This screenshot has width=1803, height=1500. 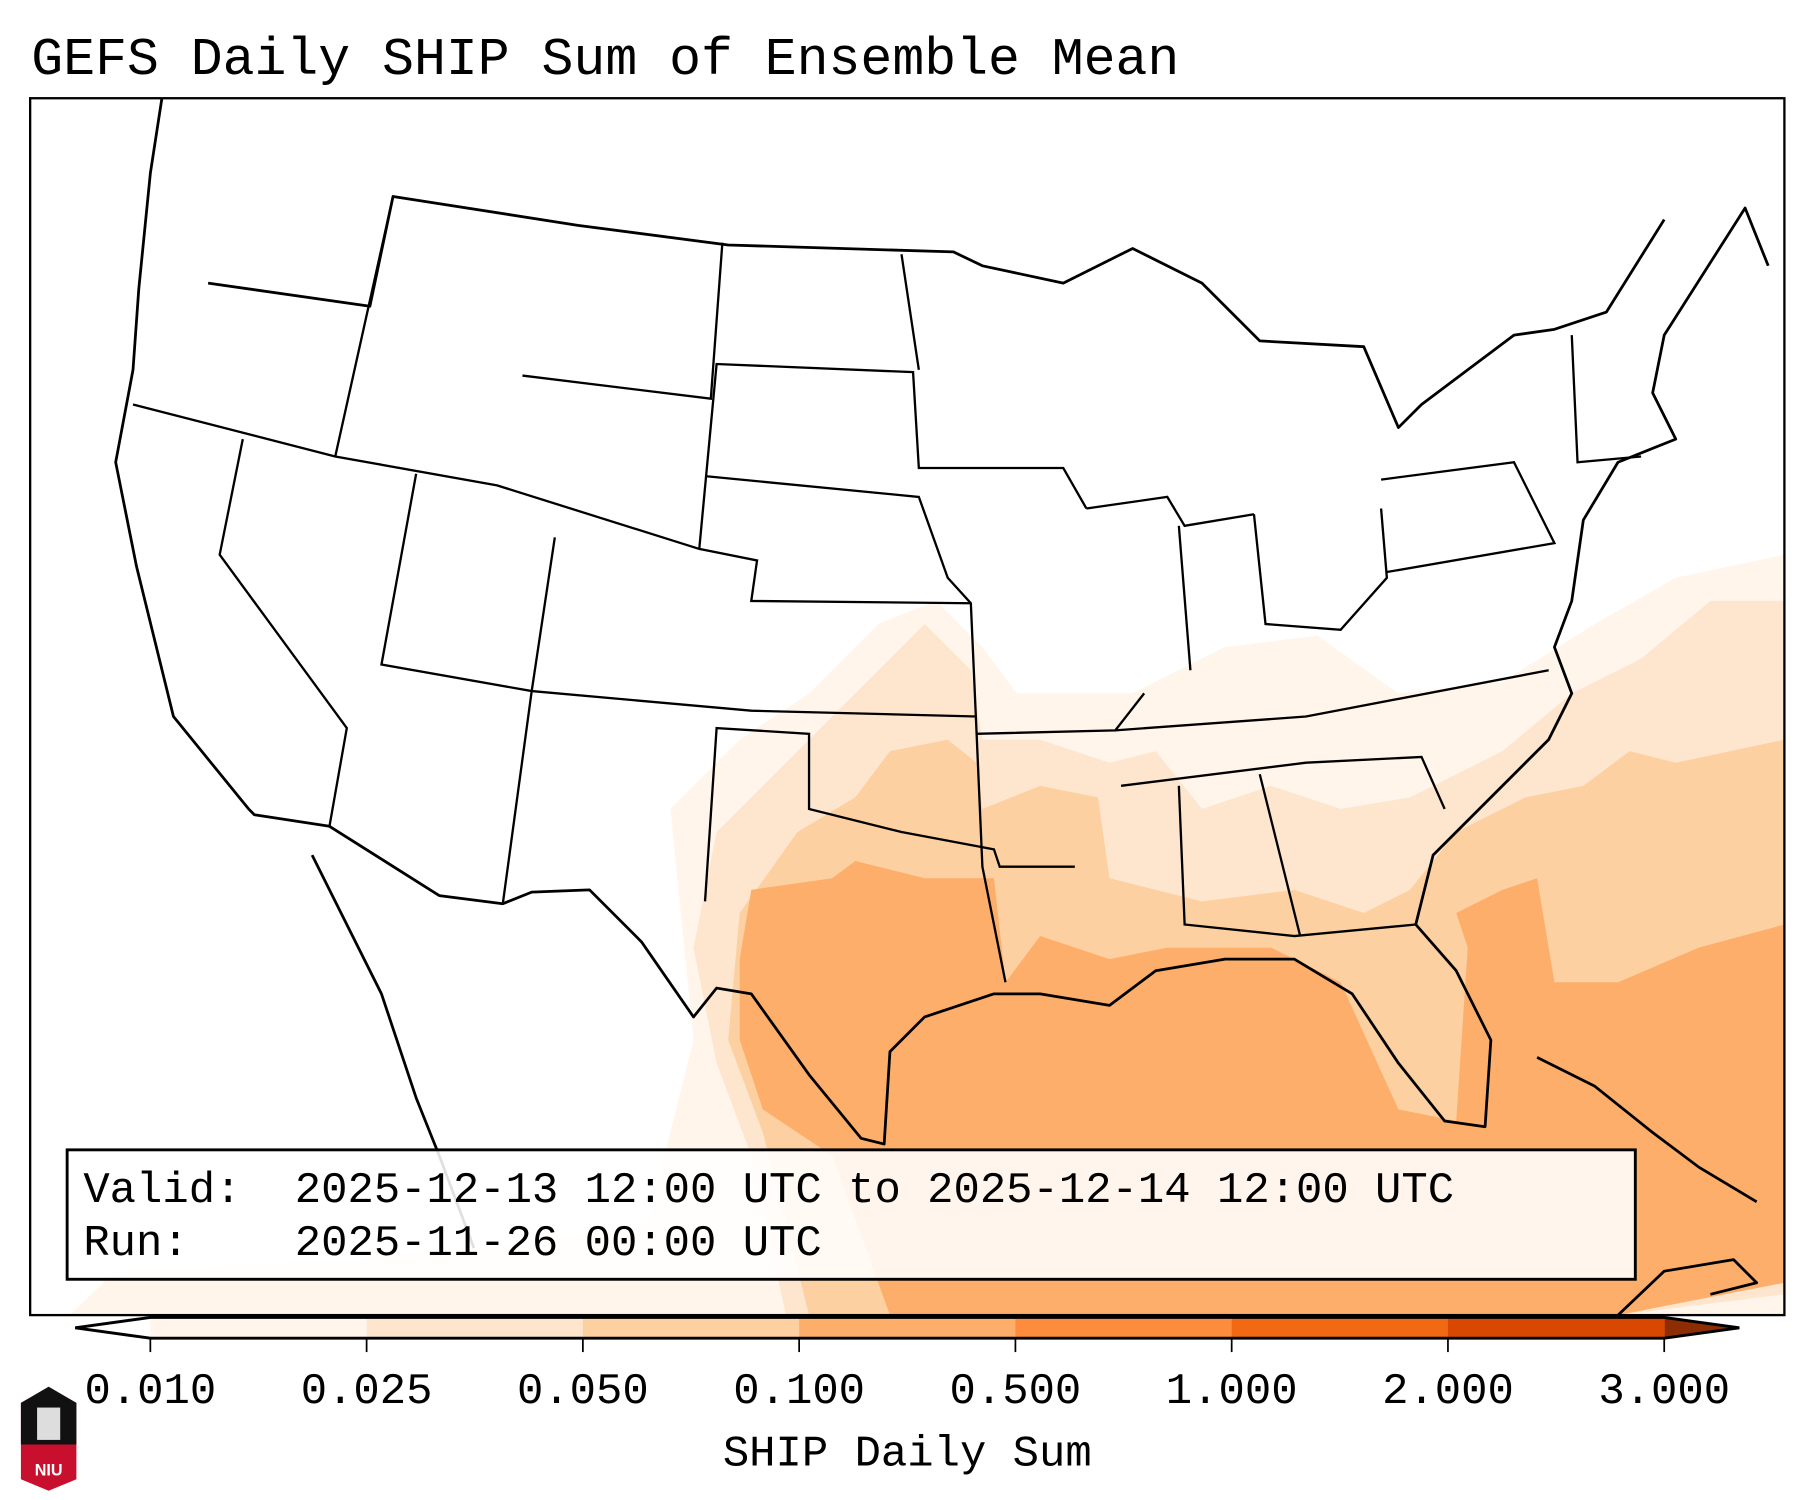 What do you see at coordinates (605, 60) in the screenshot?
I see `figure-title: GEFS Daily SHIP Sum of Ensemble Mean` at bounding box center [605, 60].